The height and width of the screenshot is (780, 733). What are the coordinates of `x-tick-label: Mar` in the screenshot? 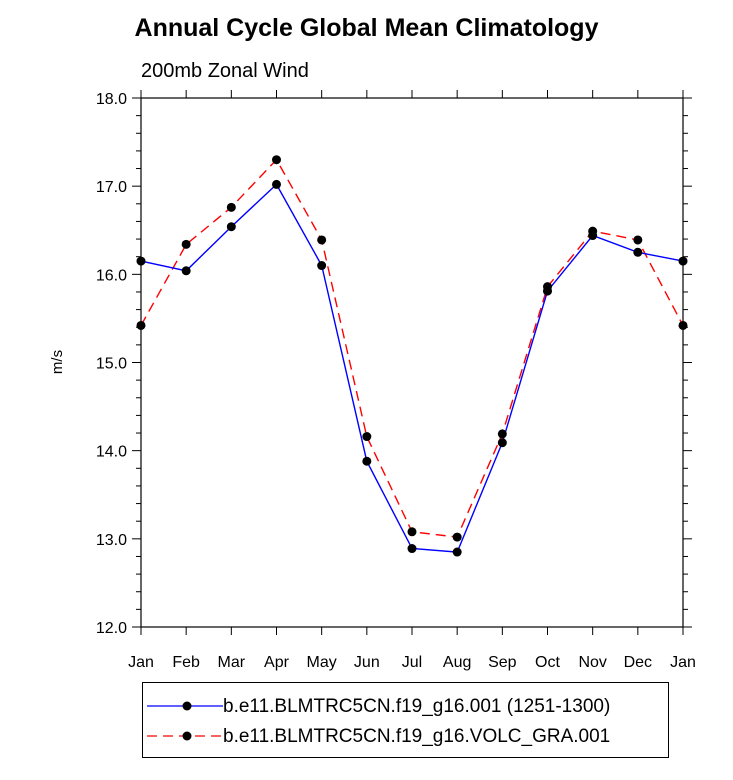 It's located at (232, 662).